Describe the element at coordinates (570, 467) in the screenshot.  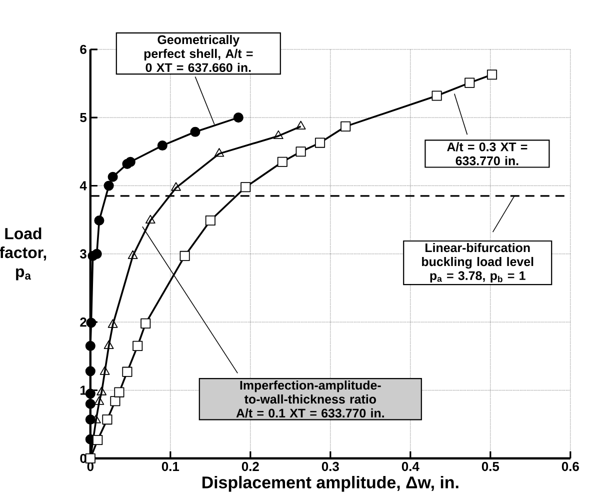
I see `x-tick-label: 0.6` at that location.